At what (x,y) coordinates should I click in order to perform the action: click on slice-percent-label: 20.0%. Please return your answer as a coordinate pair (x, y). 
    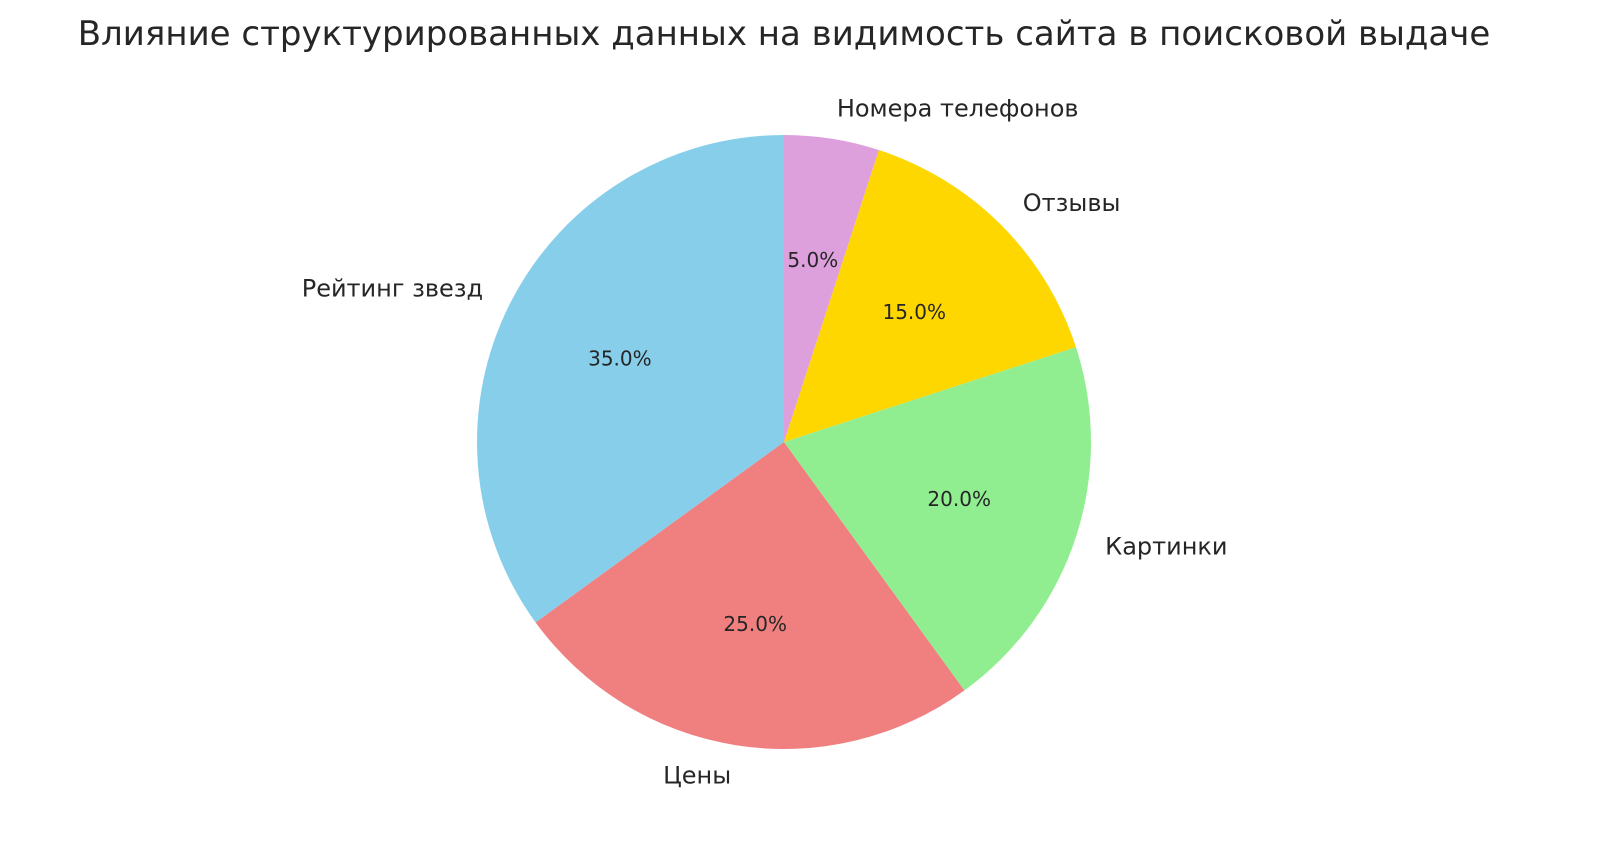
    Looking at the image, I should click on (959, 499).